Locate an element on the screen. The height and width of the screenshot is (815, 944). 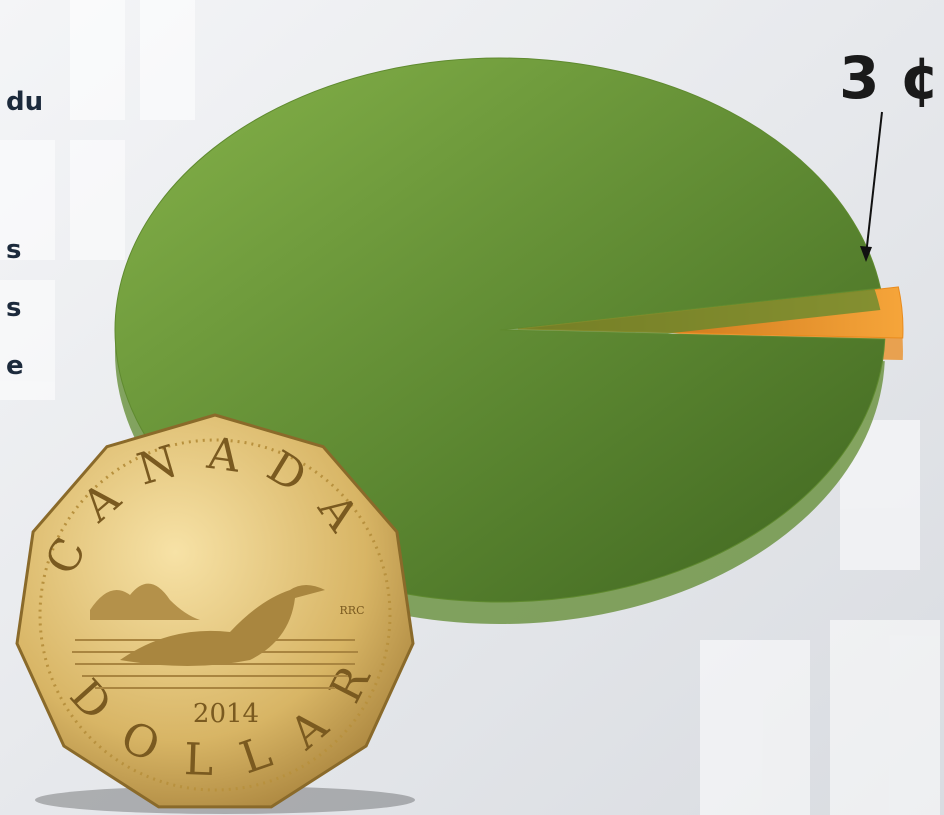
side-text-line: e is located at coordinates (15, 366).